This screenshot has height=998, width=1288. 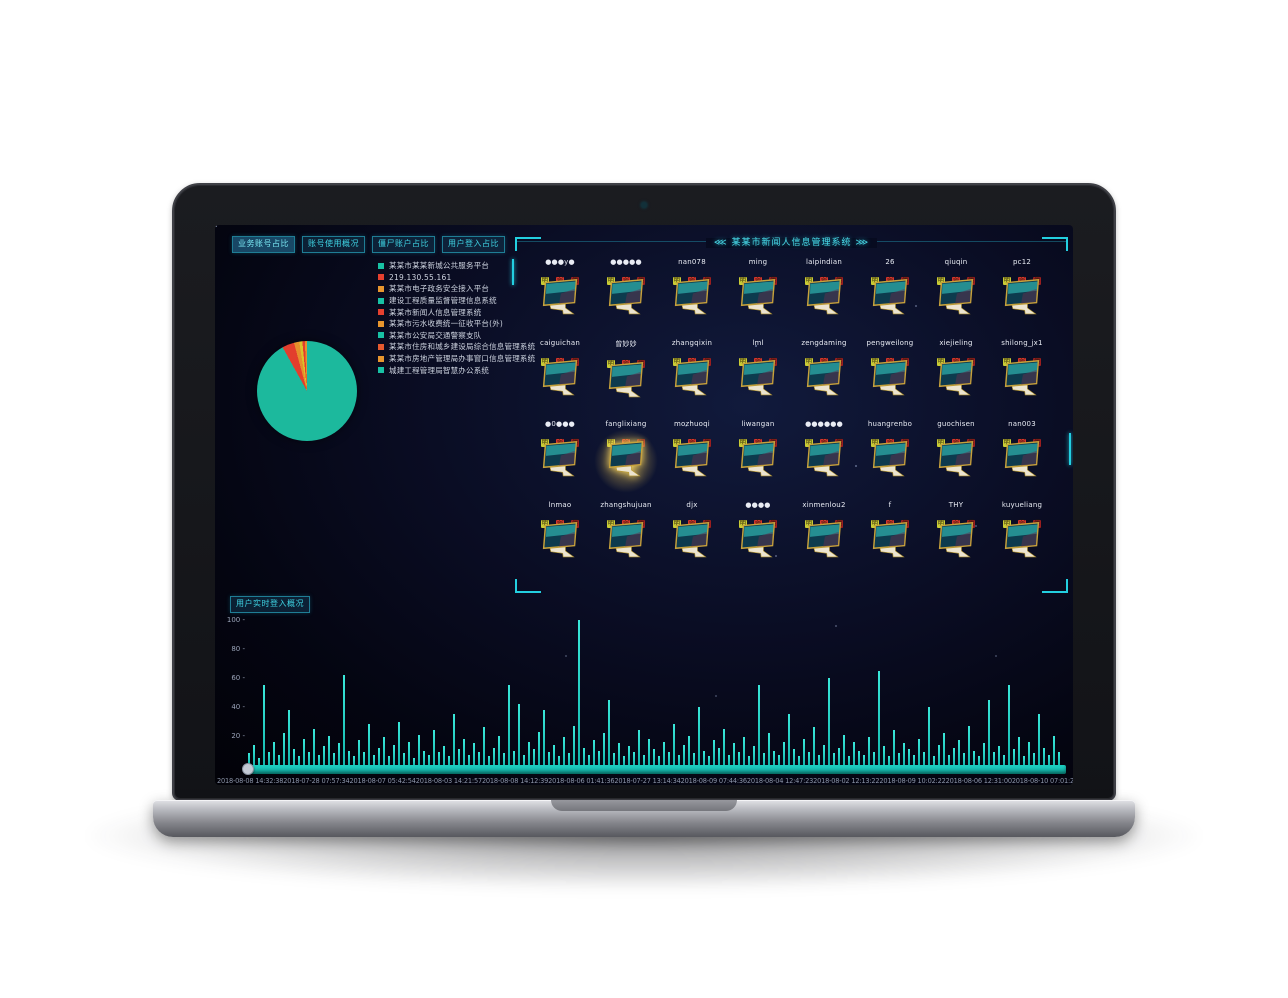 I want to click on webcam-icon, so click(x=644, y=205).